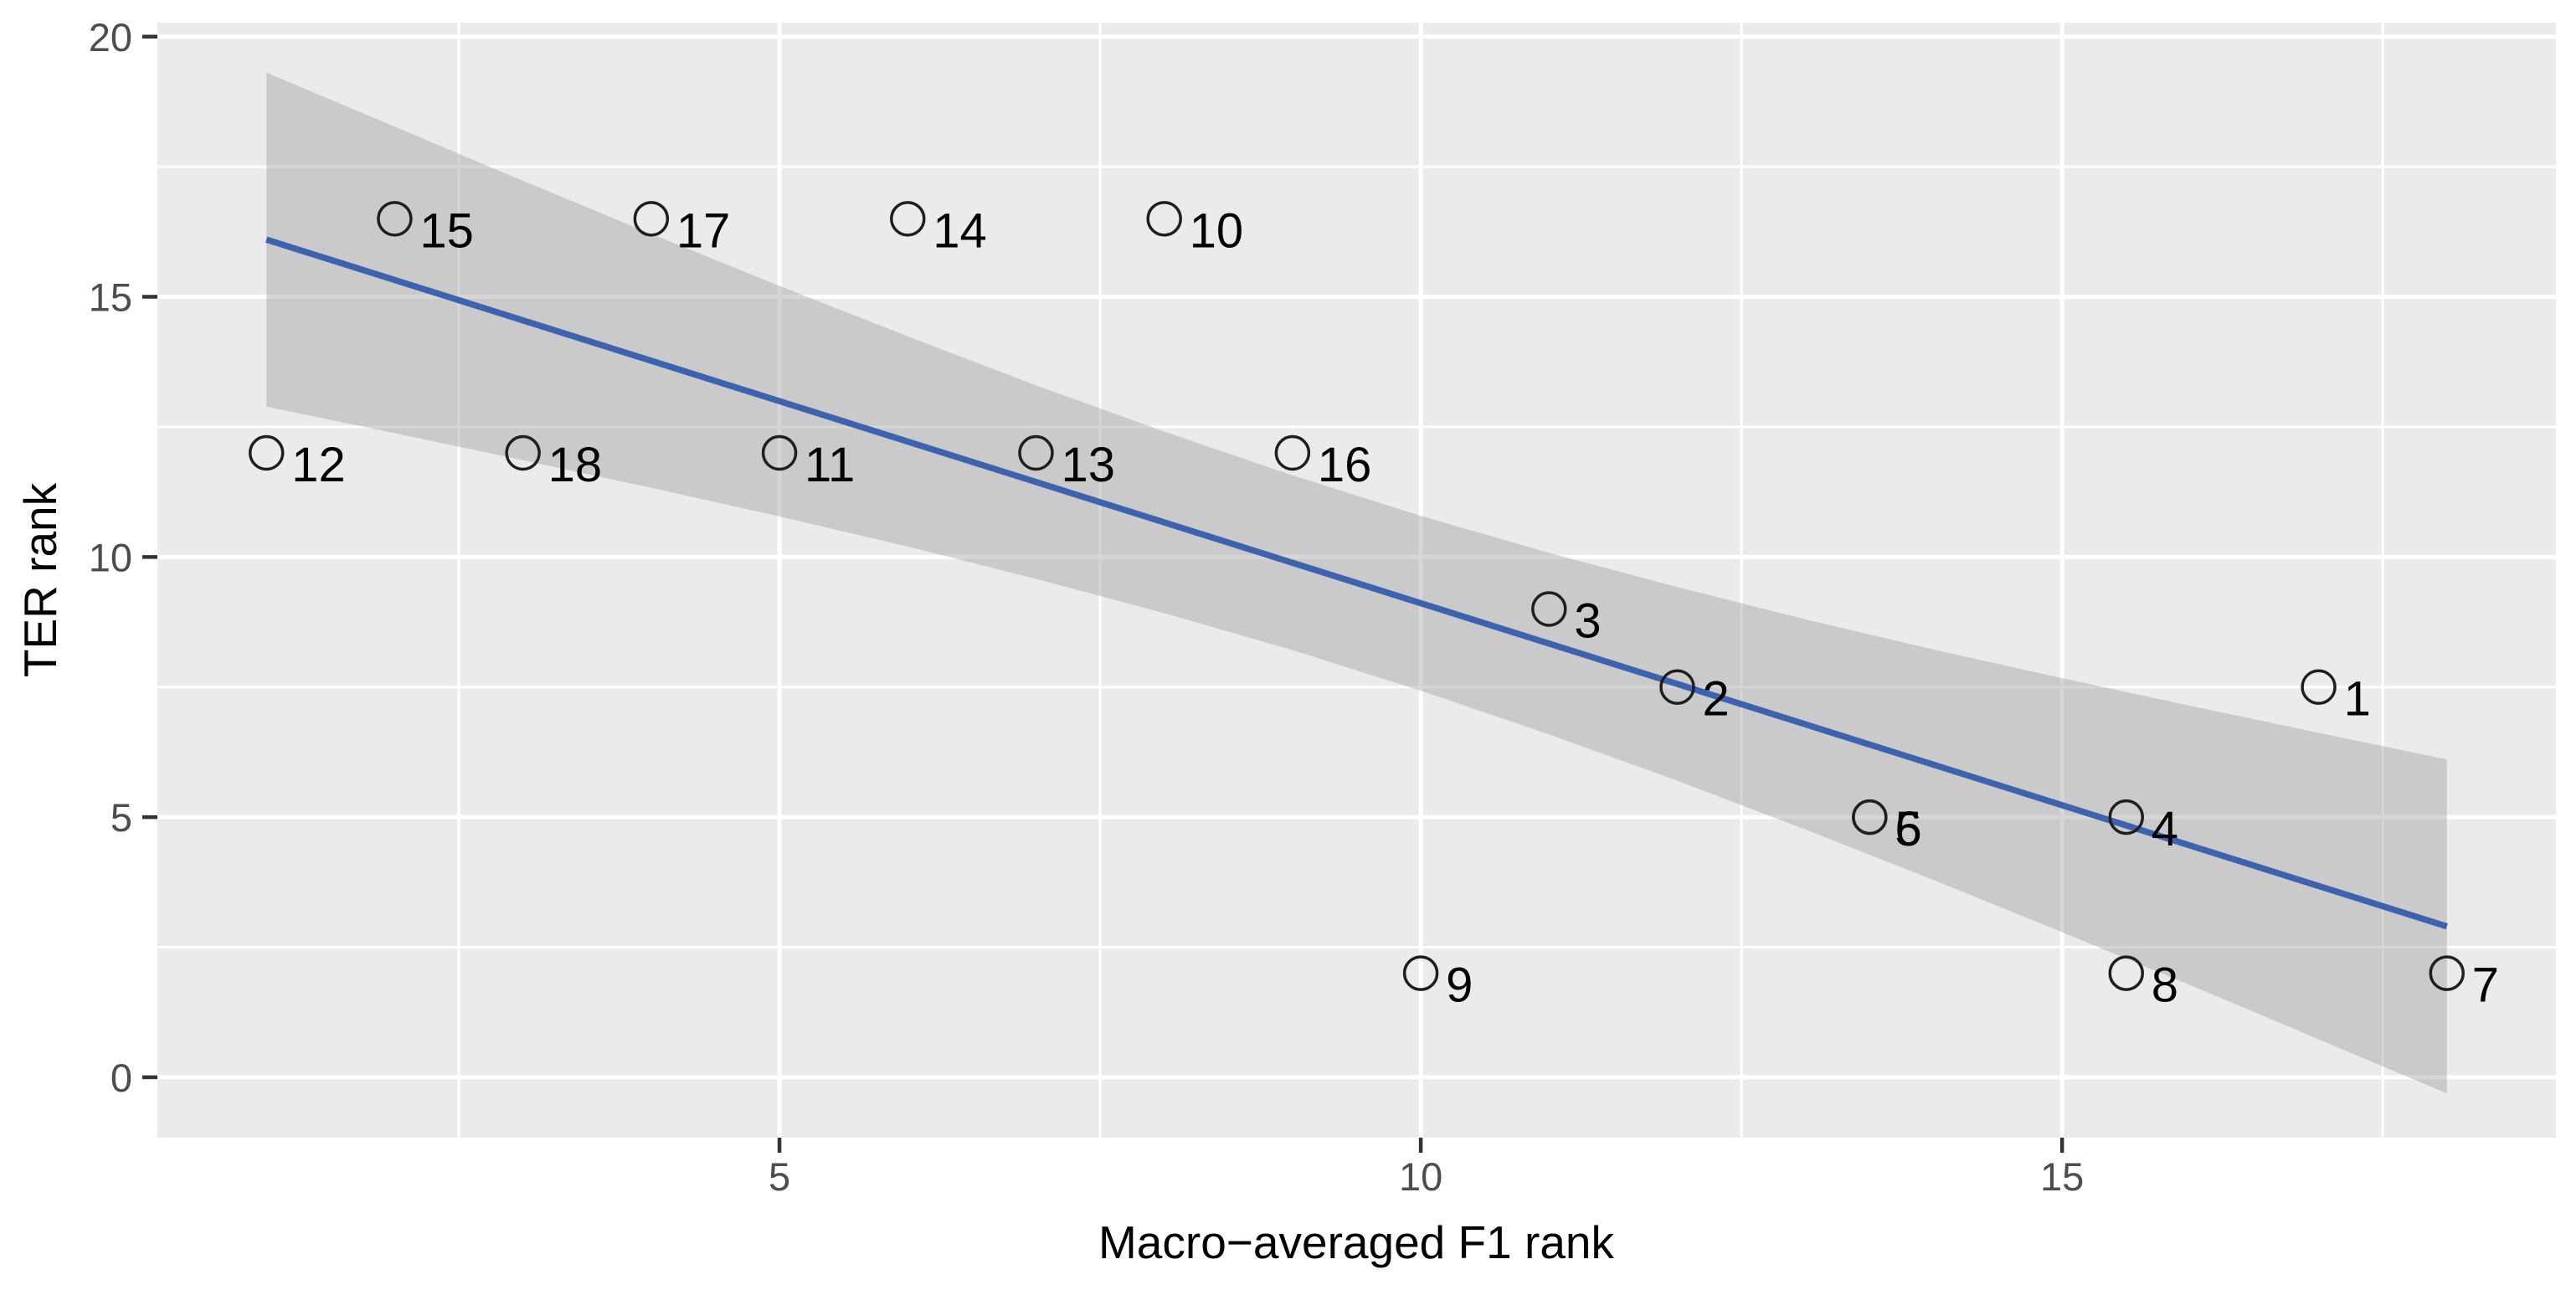 The width and height of the screenshot is (2576, 1290). I want to click on point-label: 6, so click(1908, 829).